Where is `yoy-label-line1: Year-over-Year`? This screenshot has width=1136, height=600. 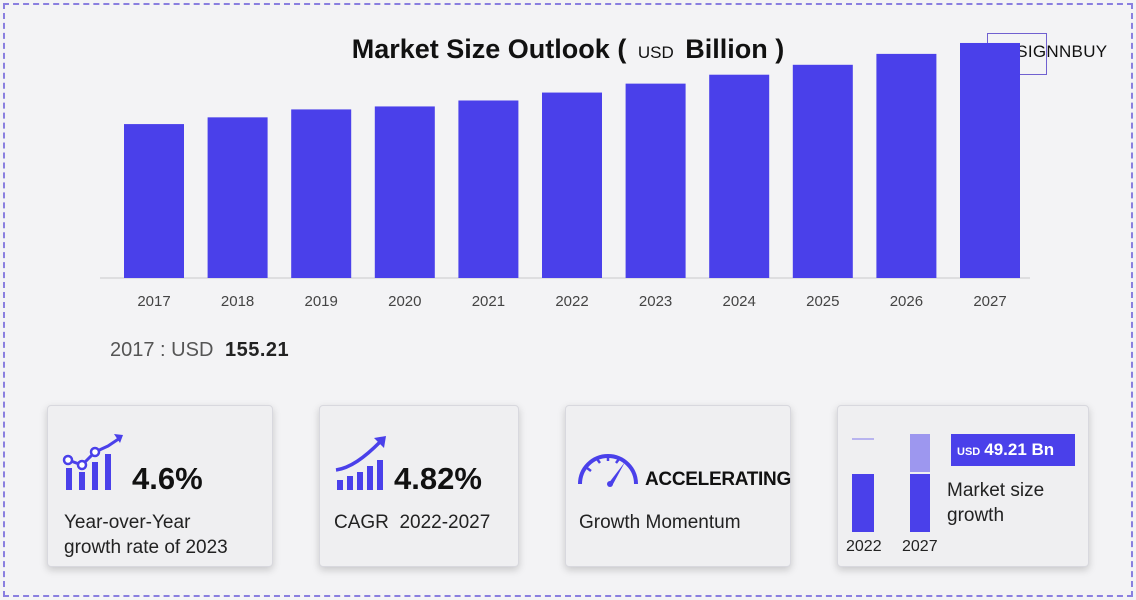
yoy-label-line1: Year-over-Year is located at coordinates (127, 522).